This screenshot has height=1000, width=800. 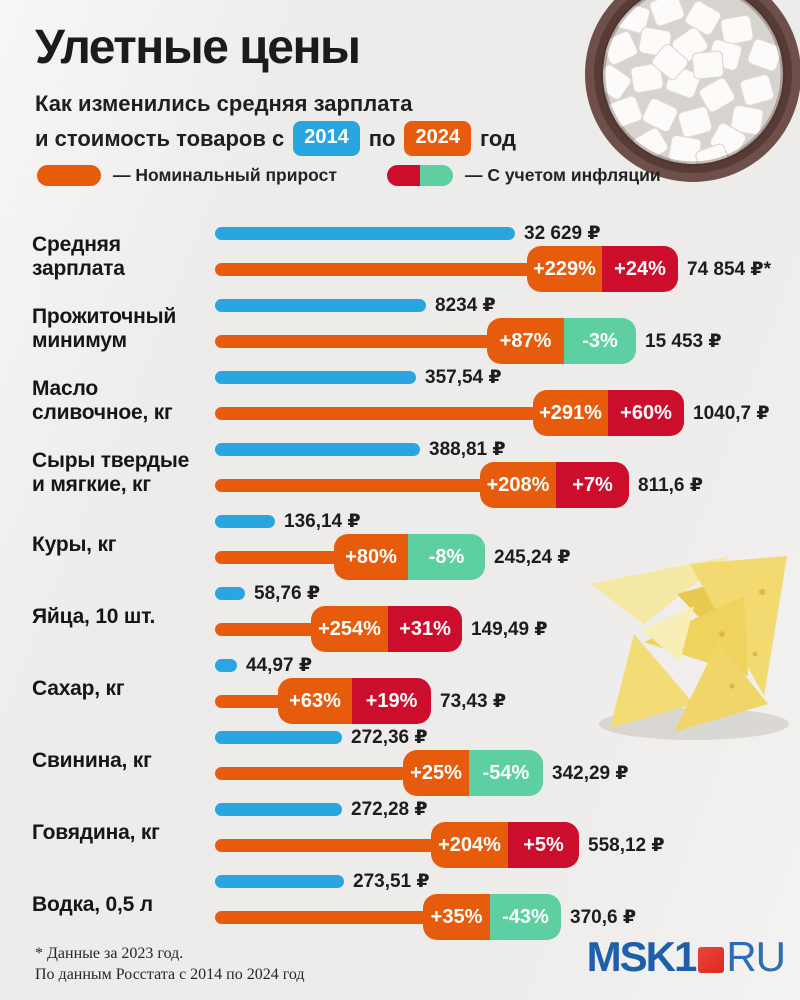 I want to click on value-2014: 136,14 ₽, so click(x=322, y=521).